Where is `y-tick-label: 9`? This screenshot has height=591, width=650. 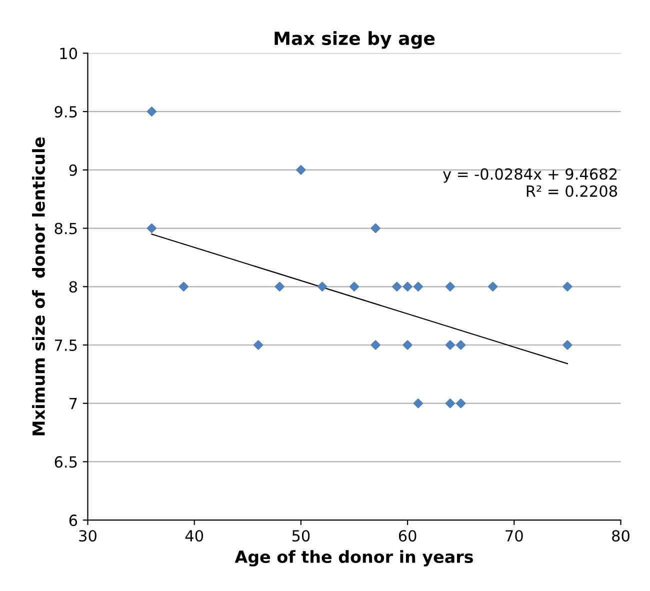 y-tick-label: 9 is located at coordinates (73, 170).